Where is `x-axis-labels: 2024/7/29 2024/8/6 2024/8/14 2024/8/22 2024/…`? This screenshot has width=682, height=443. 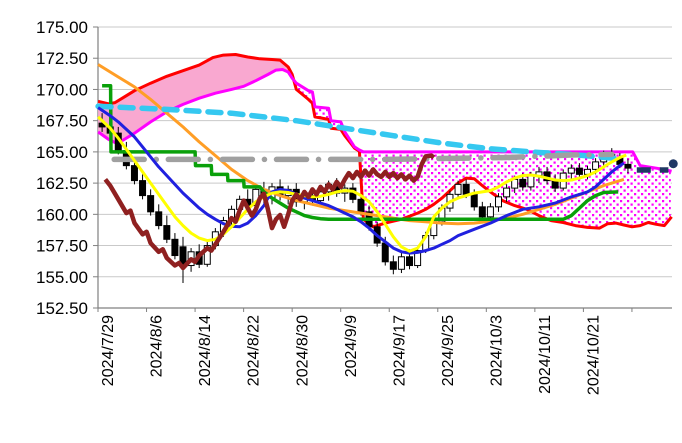 x-axis-labels: 2024/7/29 2024/8/6 2024/8/14 2024/8/22 2024/… is located at coordinates (351, 355).